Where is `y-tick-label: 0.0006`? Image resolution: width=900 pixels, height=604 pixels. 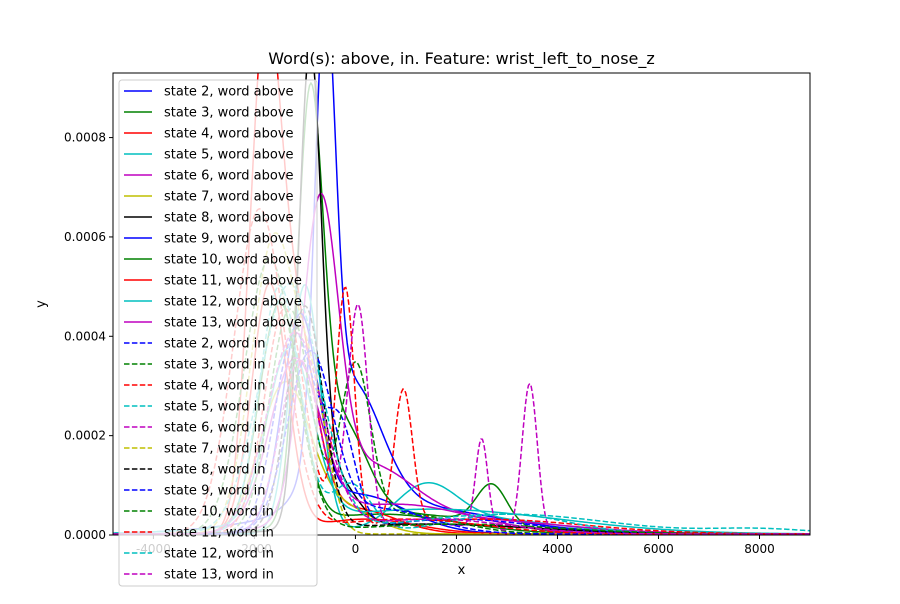 y-tick-label: 0.0006 is located at coordinates (85, 237).